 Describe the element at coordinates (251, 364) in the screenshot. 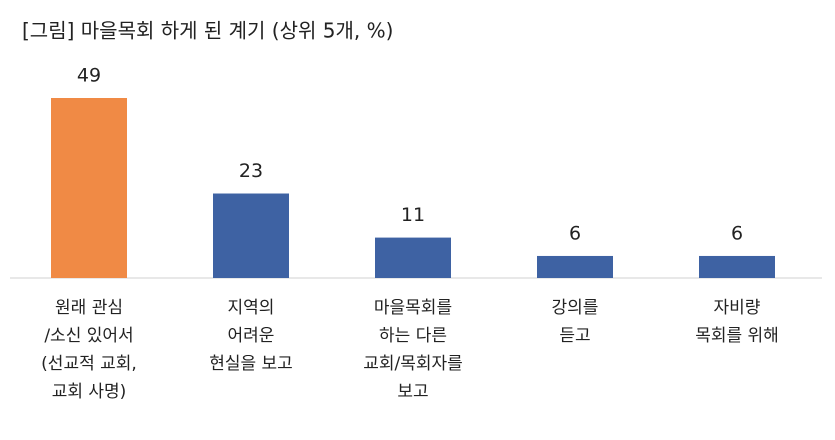

I see `x-tick-label: 현실을 보고` at that location.